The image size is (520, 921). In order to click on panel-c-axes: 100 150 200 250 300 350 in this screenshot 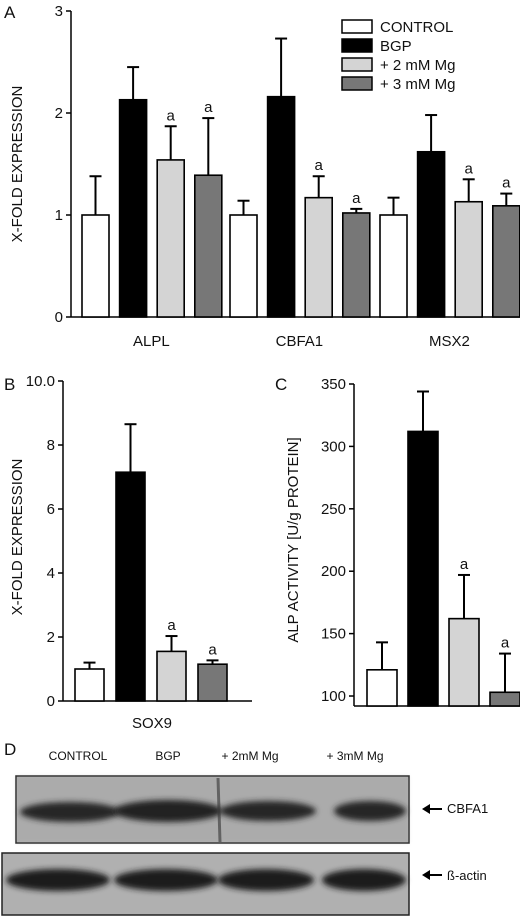, I will do `click(420, 541)`.